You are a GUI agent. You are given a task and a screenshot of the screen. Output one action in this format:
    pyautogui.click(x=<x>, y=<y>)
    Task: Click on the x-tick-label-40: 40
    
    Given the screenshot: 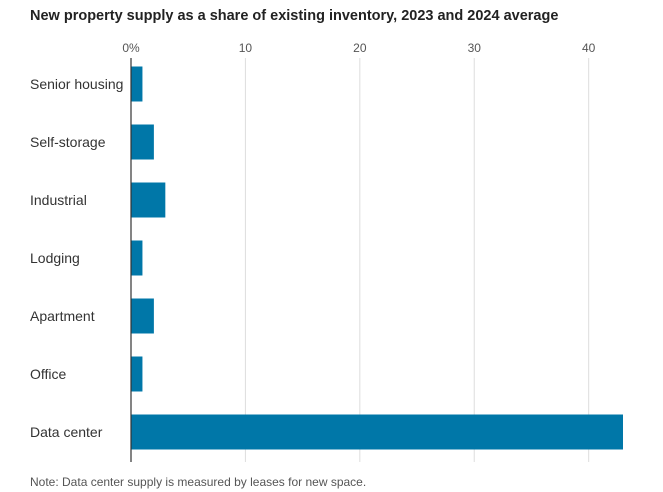 What is the action you would take?
    pyautogui.click(x=589, y=48)
    